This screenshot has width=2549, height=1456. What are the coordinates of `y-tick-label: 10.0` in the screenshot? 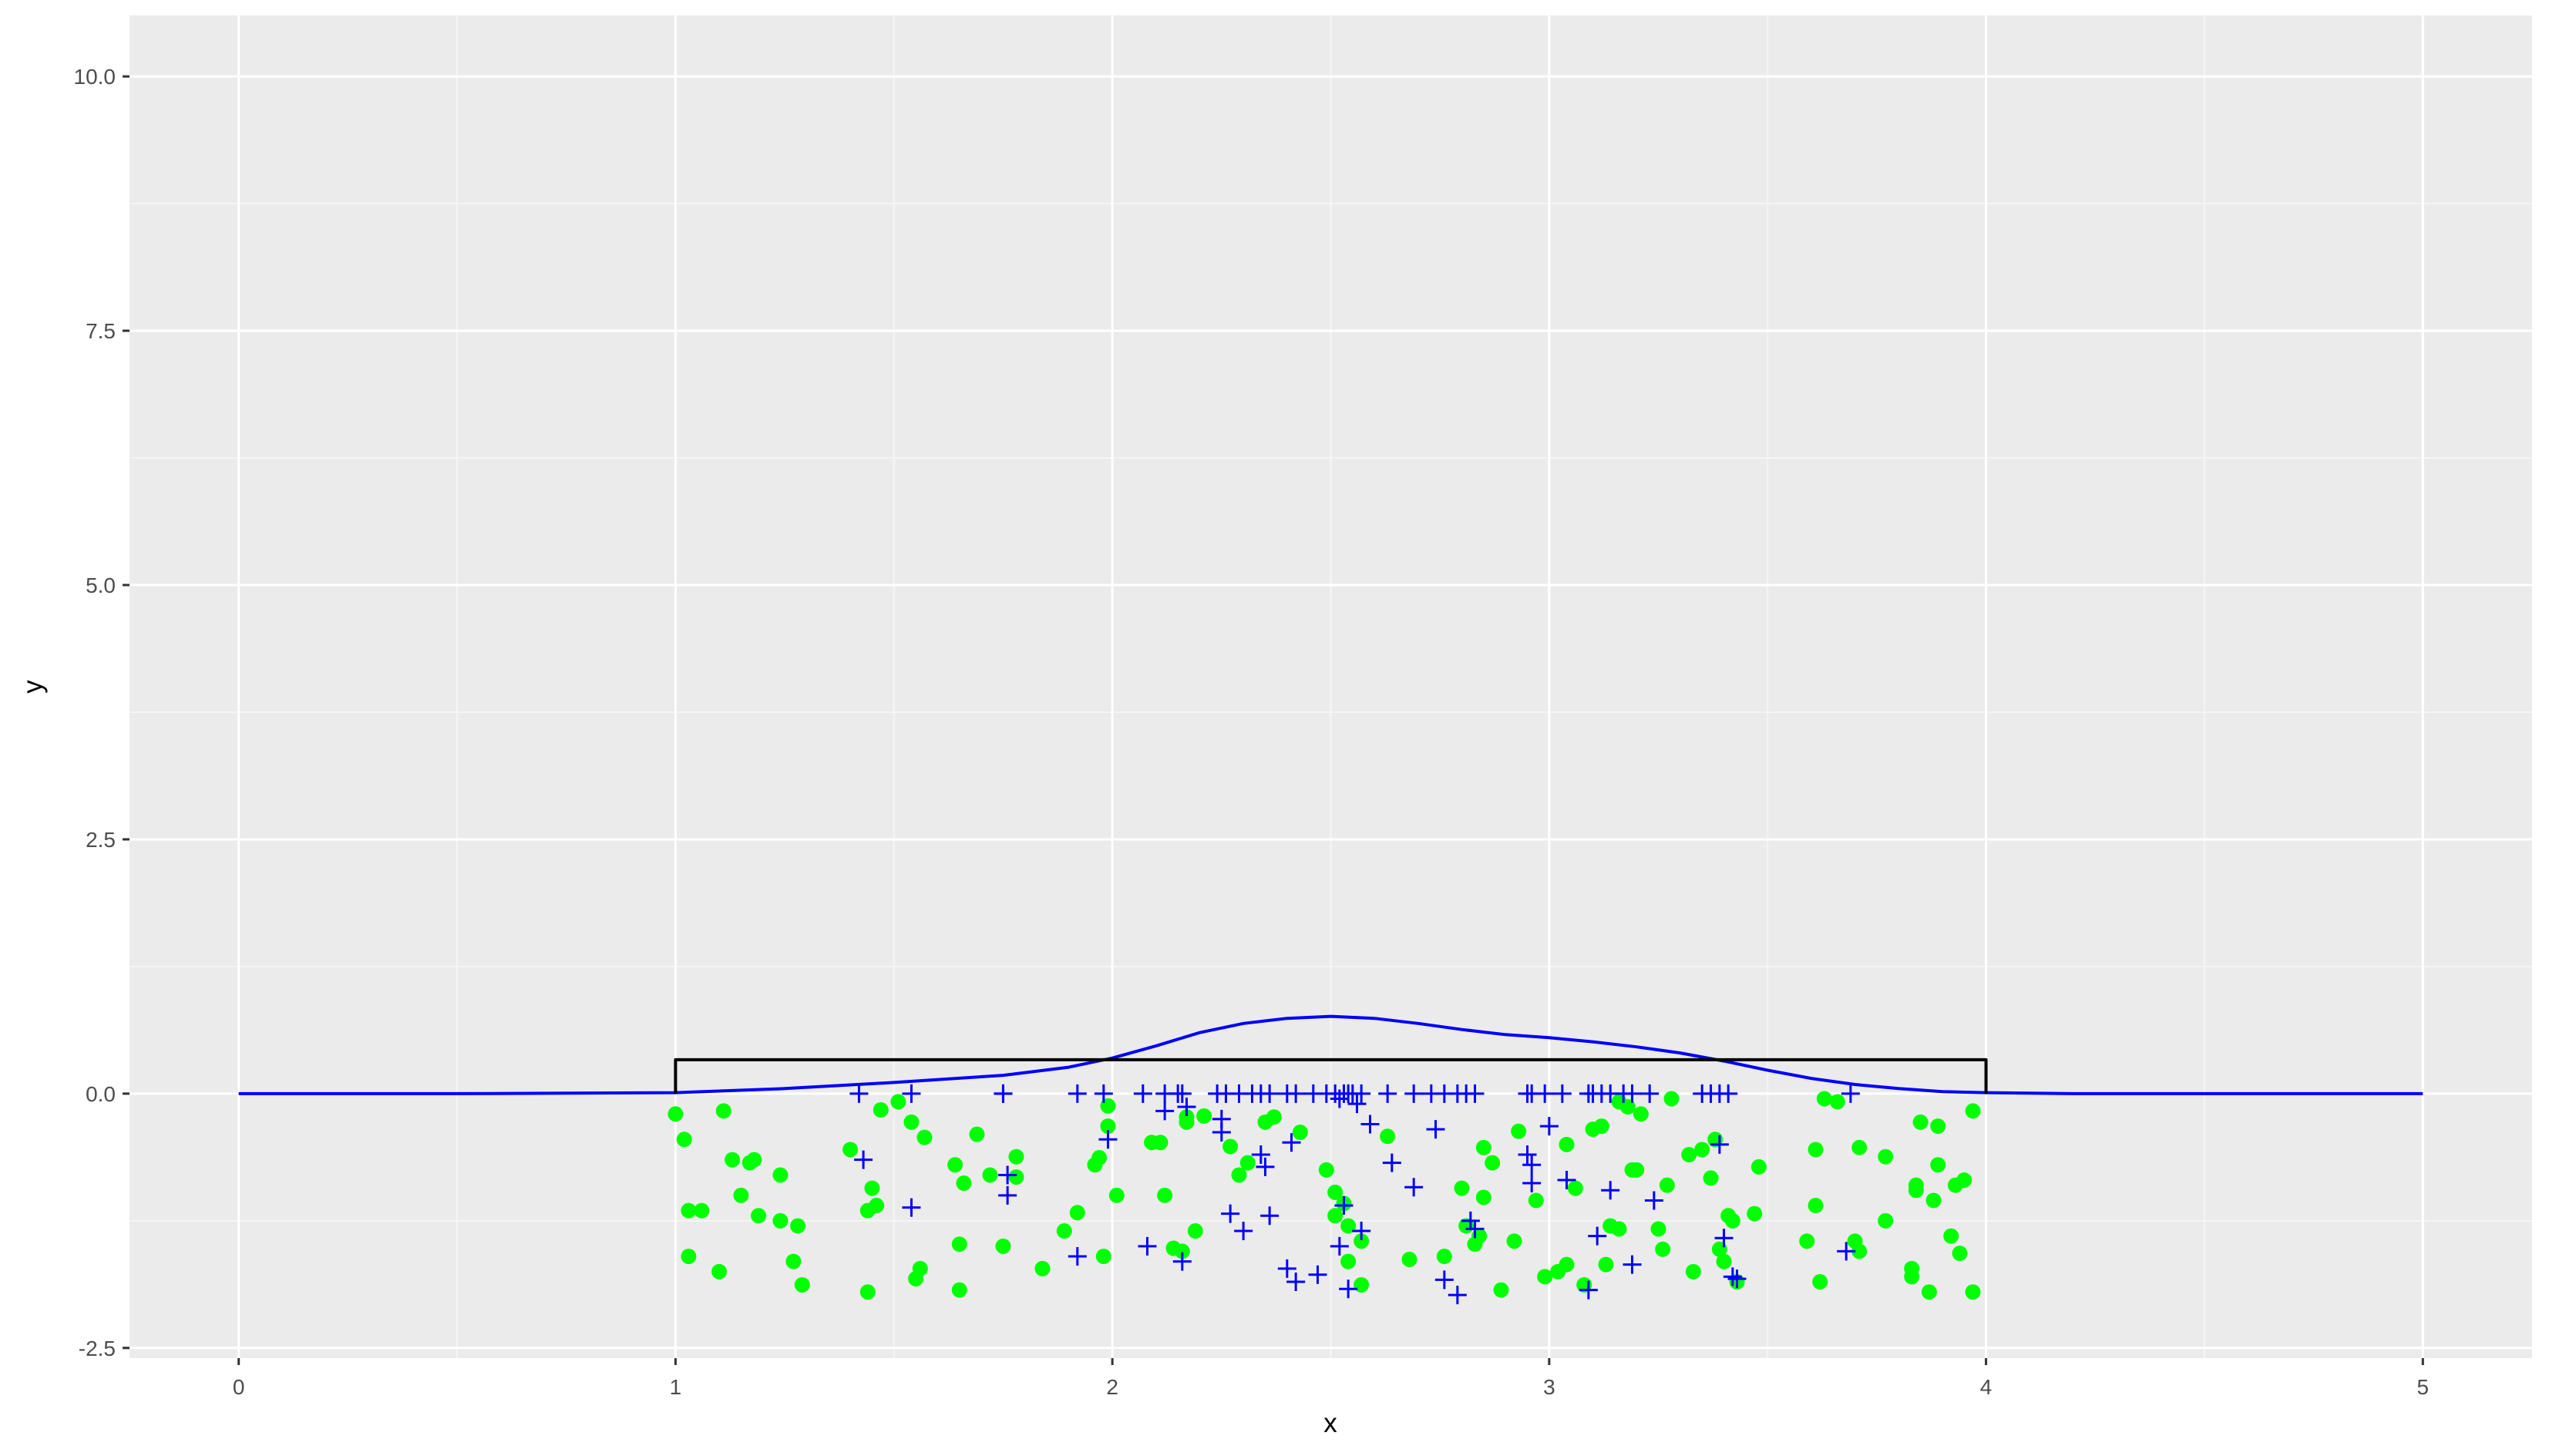 It's located at (95, 77).